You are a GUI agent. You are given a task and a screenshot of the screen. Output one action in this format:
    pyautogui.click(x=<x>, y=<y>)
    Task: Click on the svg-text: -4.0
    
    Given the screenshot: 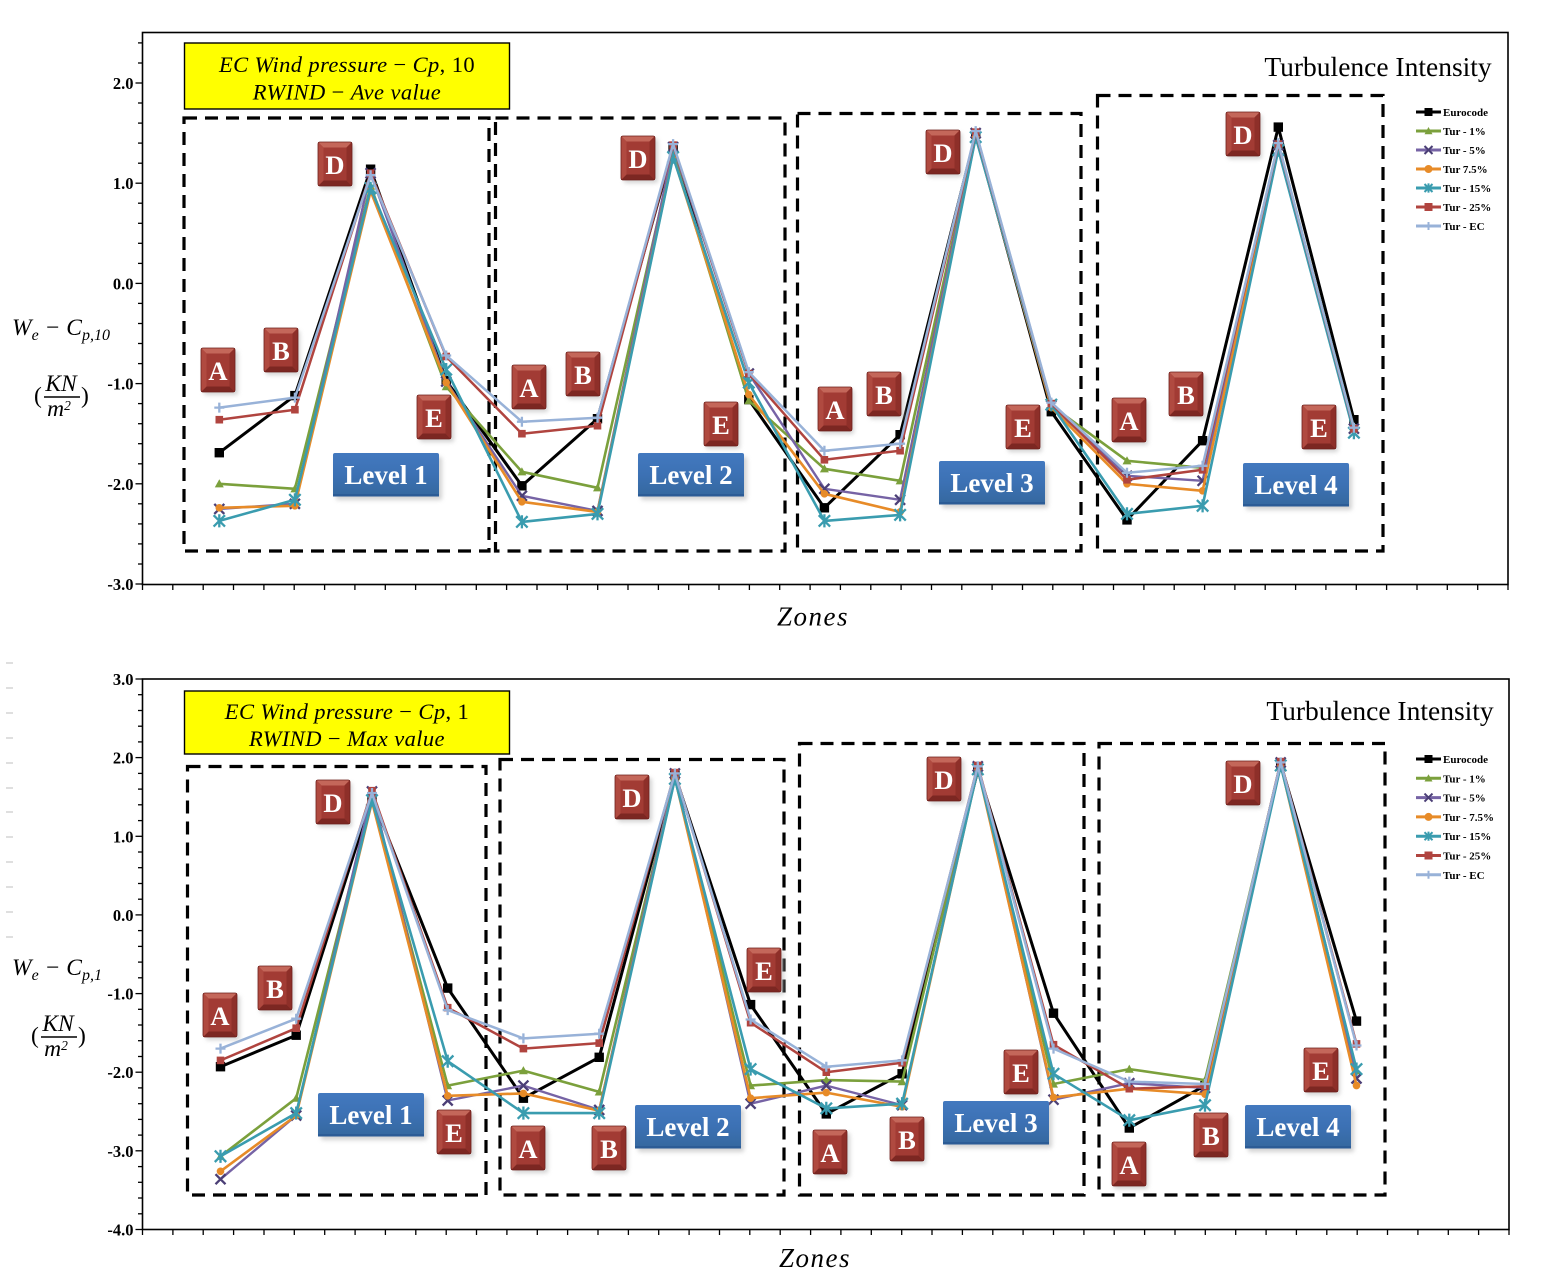 What is the action you would take?
    pyautogui.click(x=120, y=1230)
    